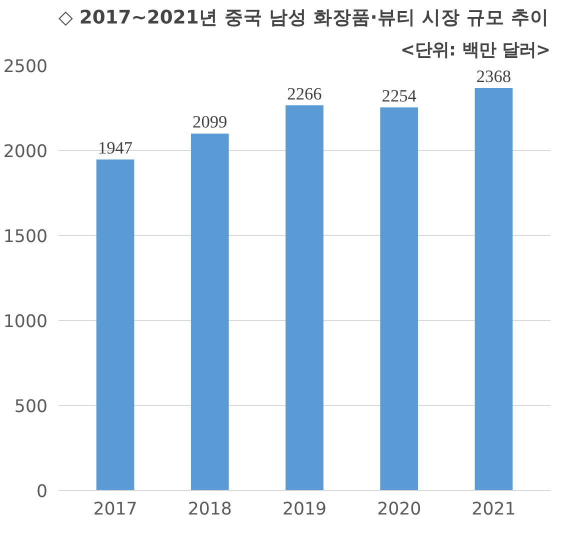 The width and height of the screenshot is (584, 544). What do you see at coordinates (210, 510) in the screenshot?
I see `x-tick-label: 2018` at bounding box center [210, 510].